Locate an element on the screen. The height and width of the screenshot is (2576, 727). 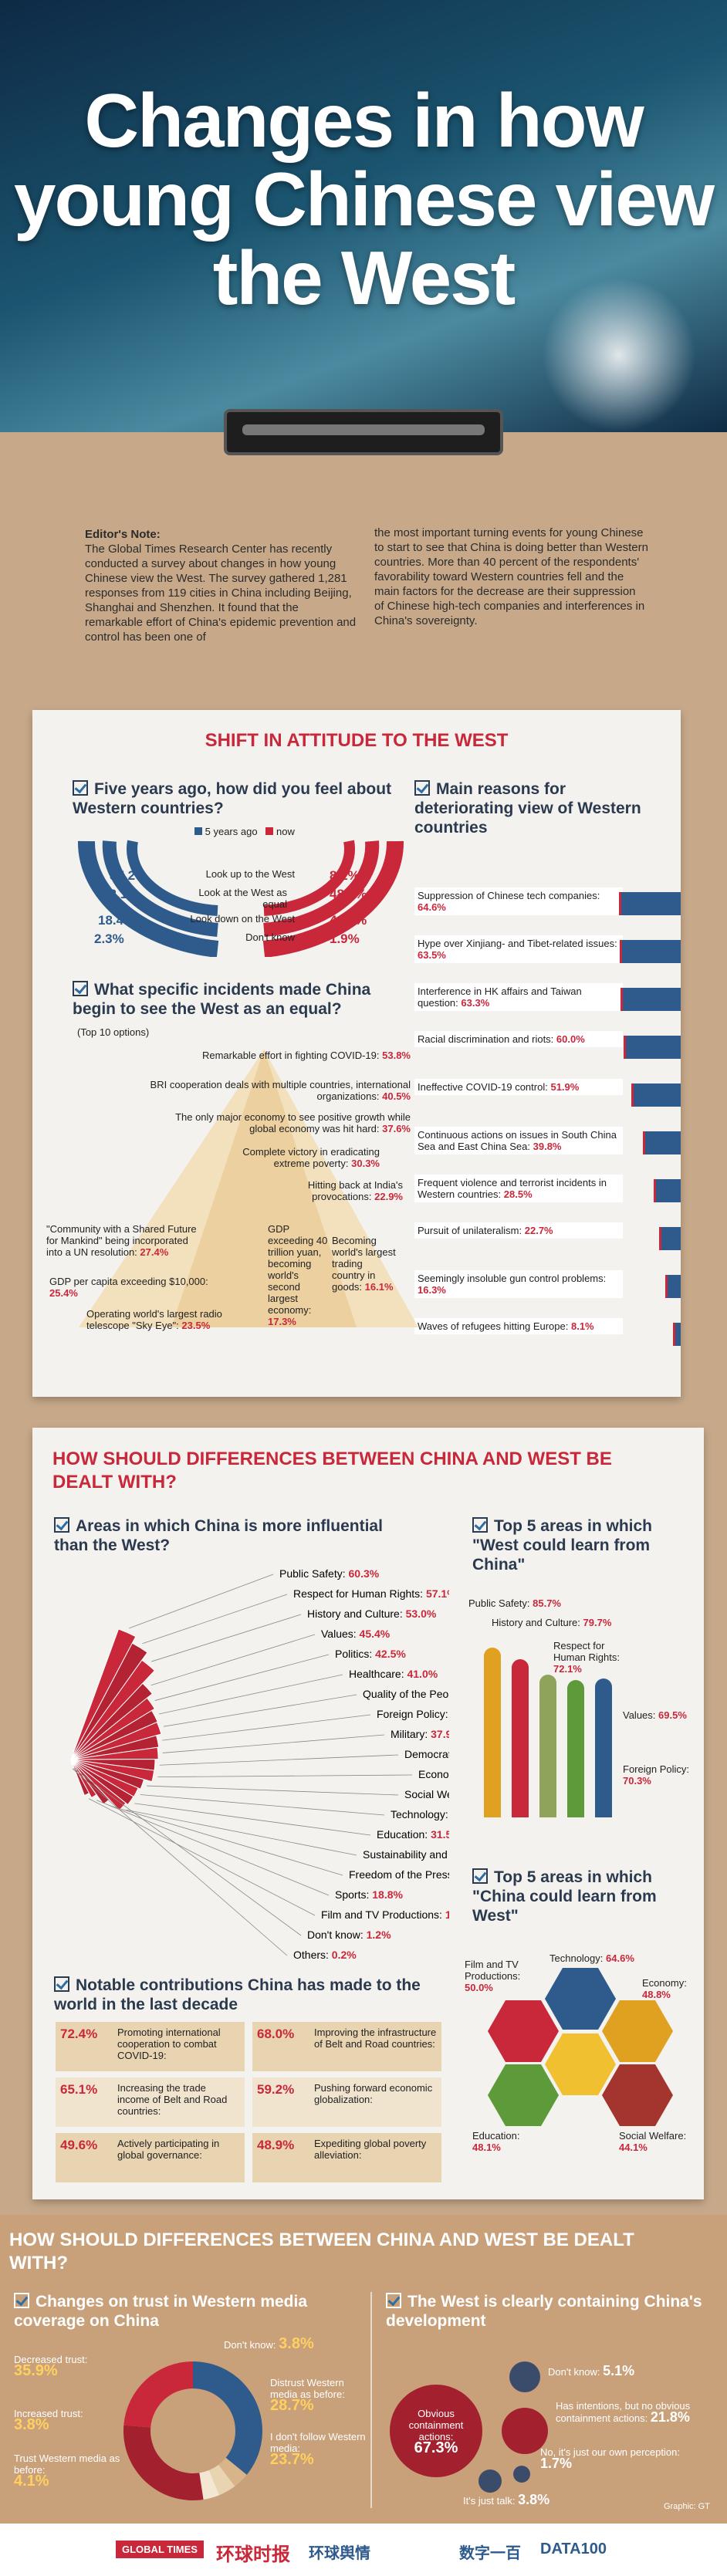
footer-logos: GLOBAL TIMES 环球时报 环球舆情 数字一百 DATA100 is located at coordinates (363, 2550).